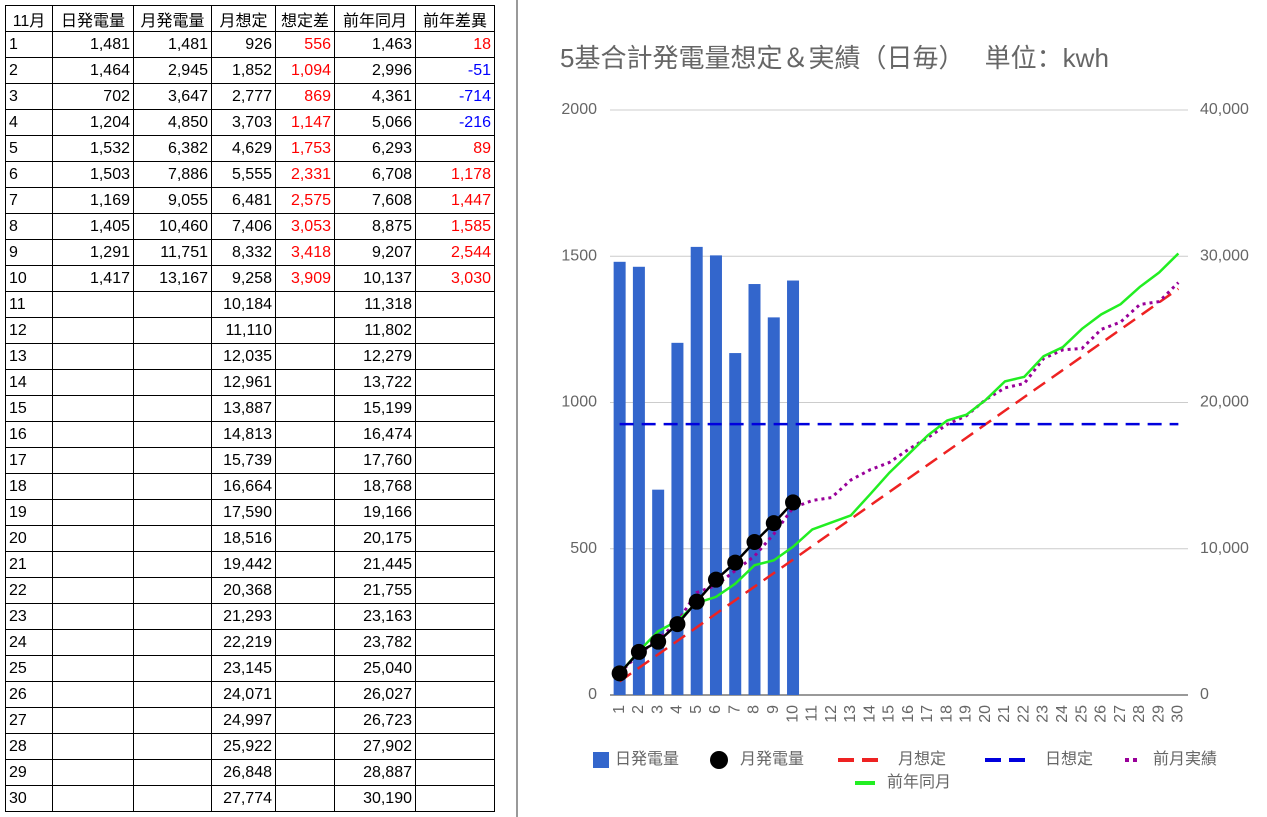 The width and height of the screenshot is (1267, 817). What do you see at coordinates (831, 714) in the screenshot?
I see `x-tick-label: 12` at bounding box center [831, 714].